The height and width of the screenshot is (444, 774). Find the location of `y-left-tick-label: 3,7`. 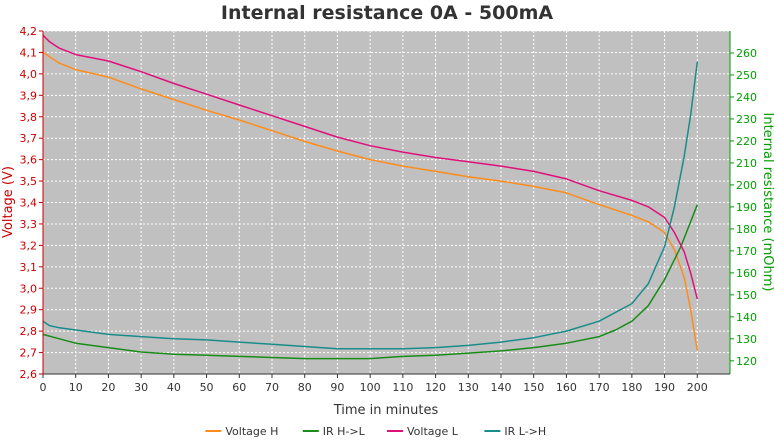

y-left-tick-label: 3,7 is located at coordinates (29, 138).